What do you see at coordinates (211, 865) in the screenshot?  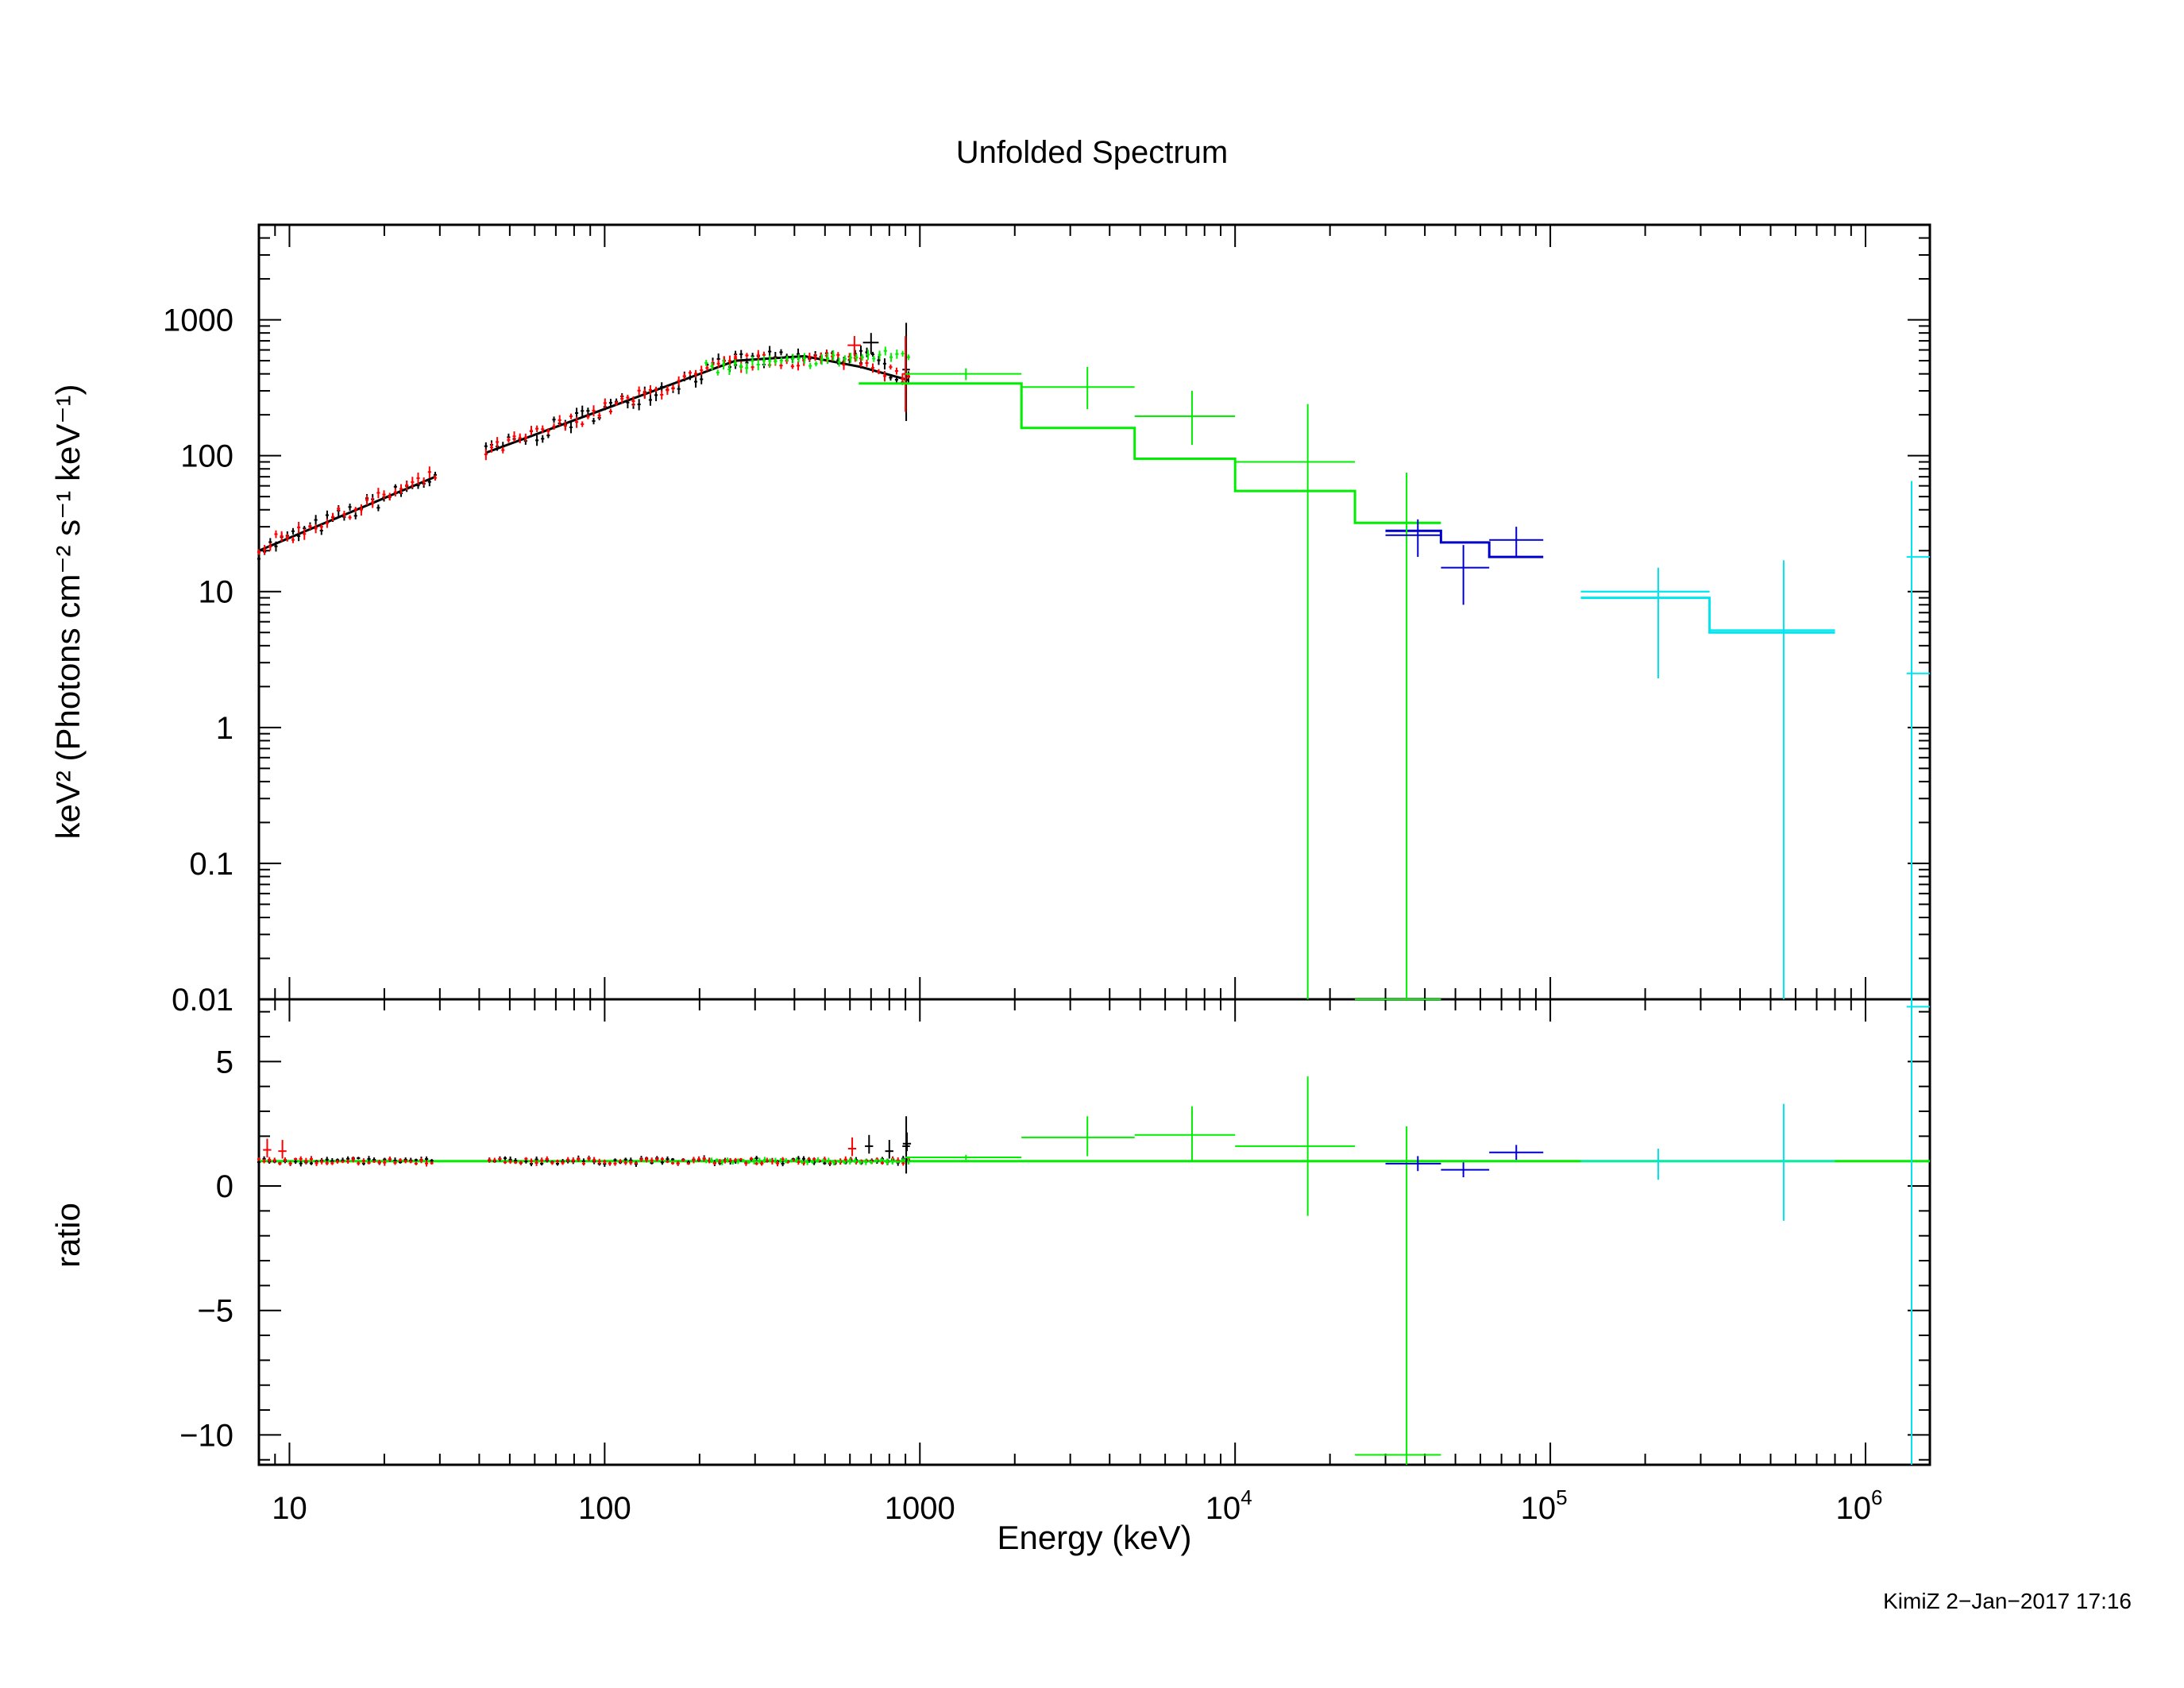 I see `y-top-tick-label: 0.1` at bounding box center [211, 865].